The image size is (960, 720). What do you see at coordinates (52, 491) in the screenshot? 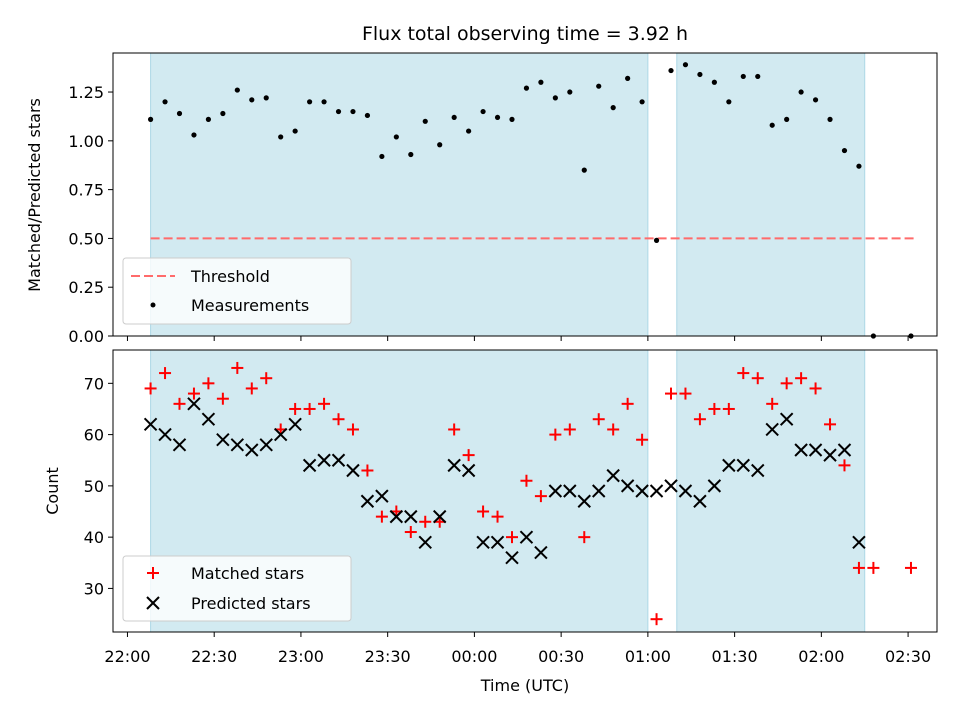
I see `y-axis-label: Count` at bounding box center [52, 491].